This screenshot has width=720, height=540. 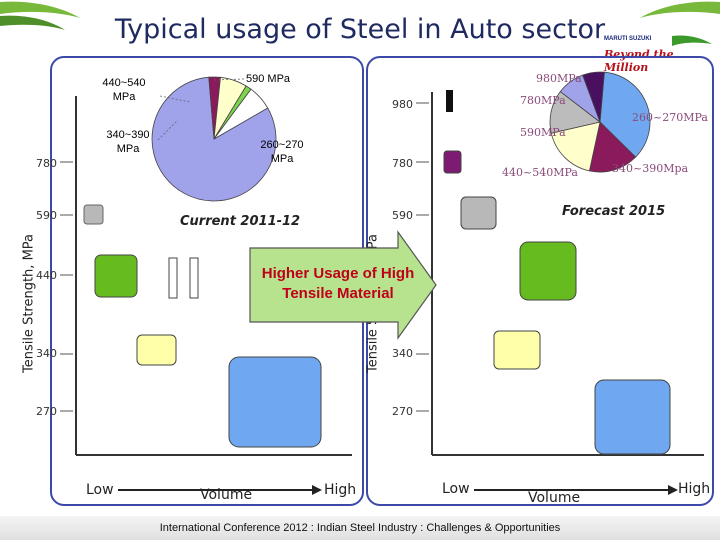 What do you see at coordinates (46, 163) in the screenshot?
I see `left-tick-780: 780` at bounding box center [46, 163].